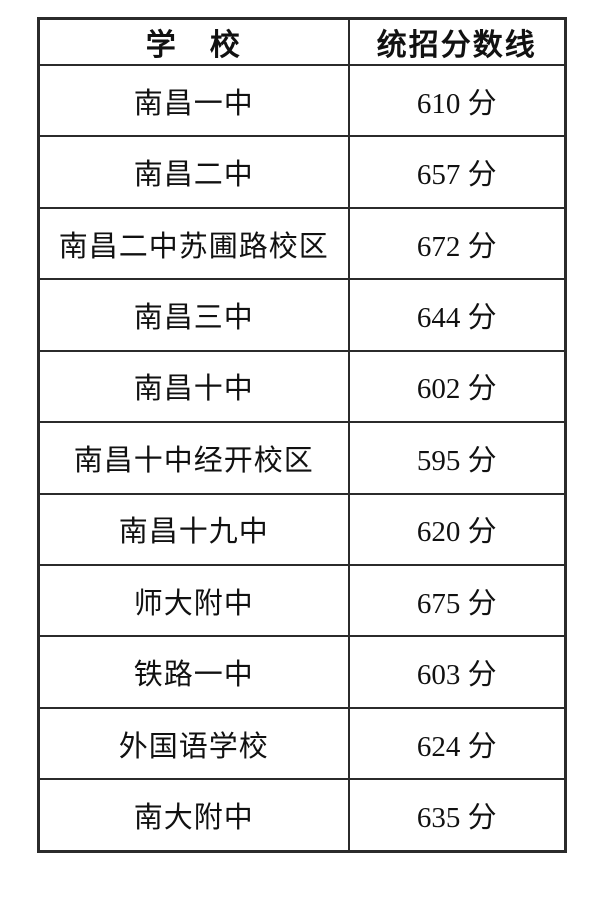  What do you see at coordinates (457, 41) in the screenshot?
I see `header-cell-score: 统招分数线` at bounding box center [457, 41].